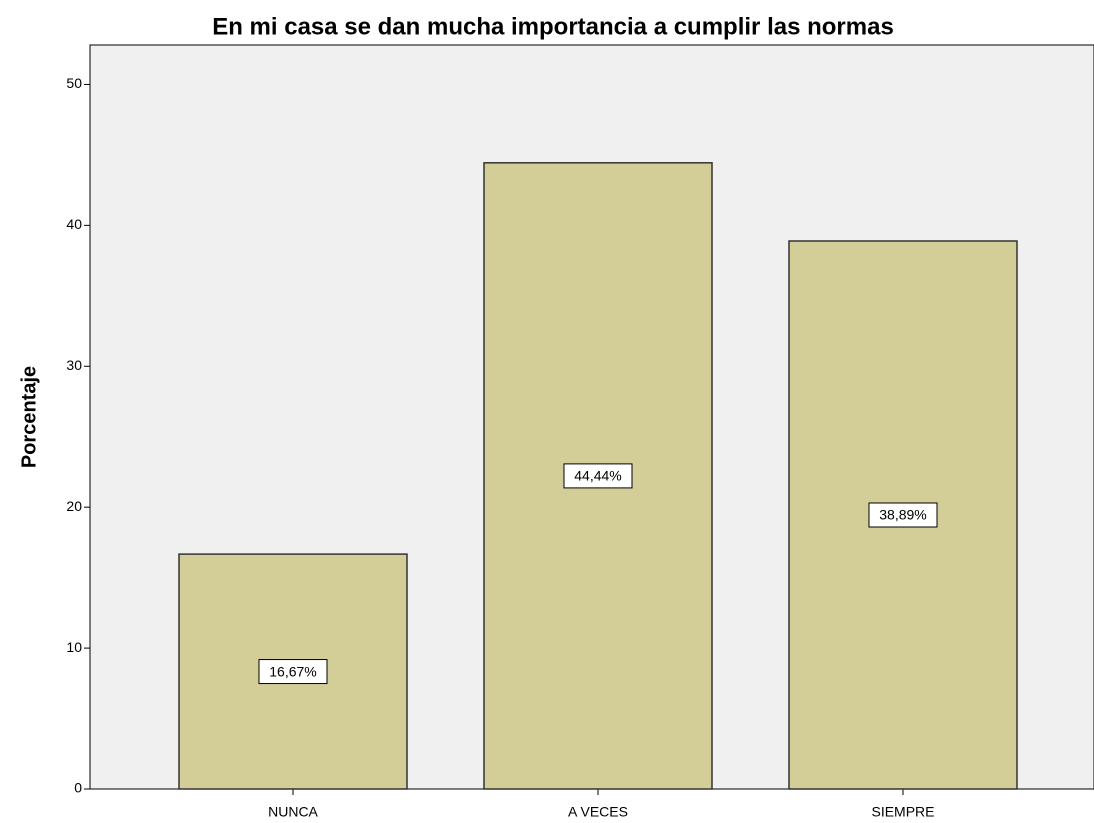 This screenshot has height=823, width=1094. What do you see at coordinates (74, 506) in the screenshot?
I see `y-tick-label: 20` at bounding box center [74, 506].